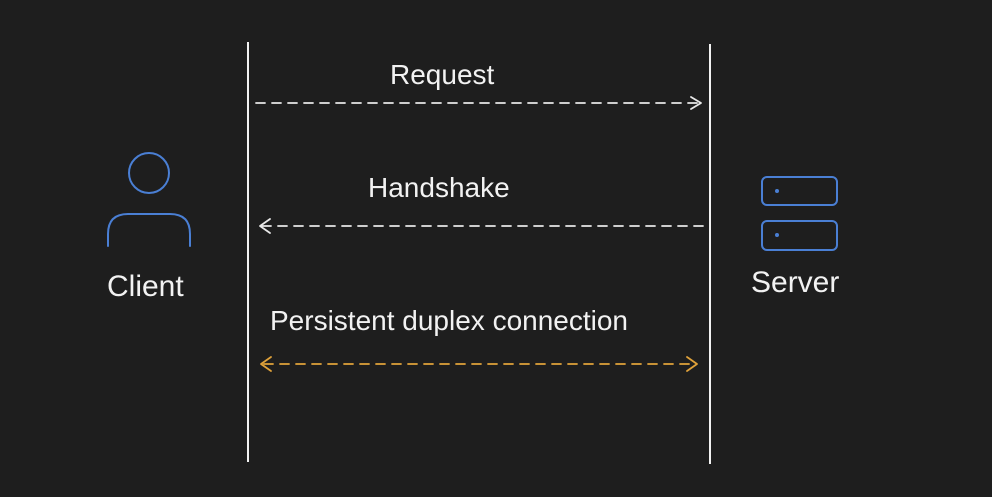 Image resolution: width=992 pixels, height=497 pixels. I want to click on handshake-arrow, so click(481, 226).